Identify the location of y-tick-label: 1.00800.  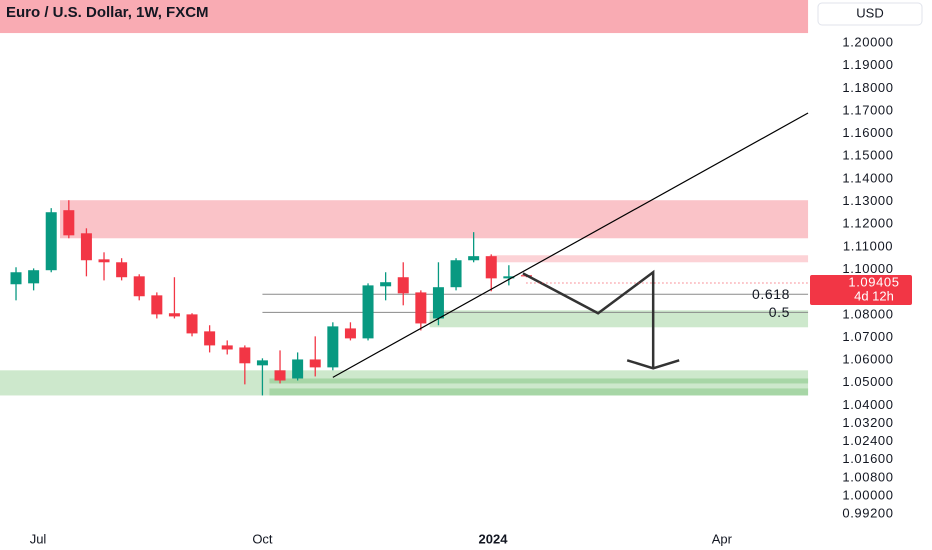
(867, 476).